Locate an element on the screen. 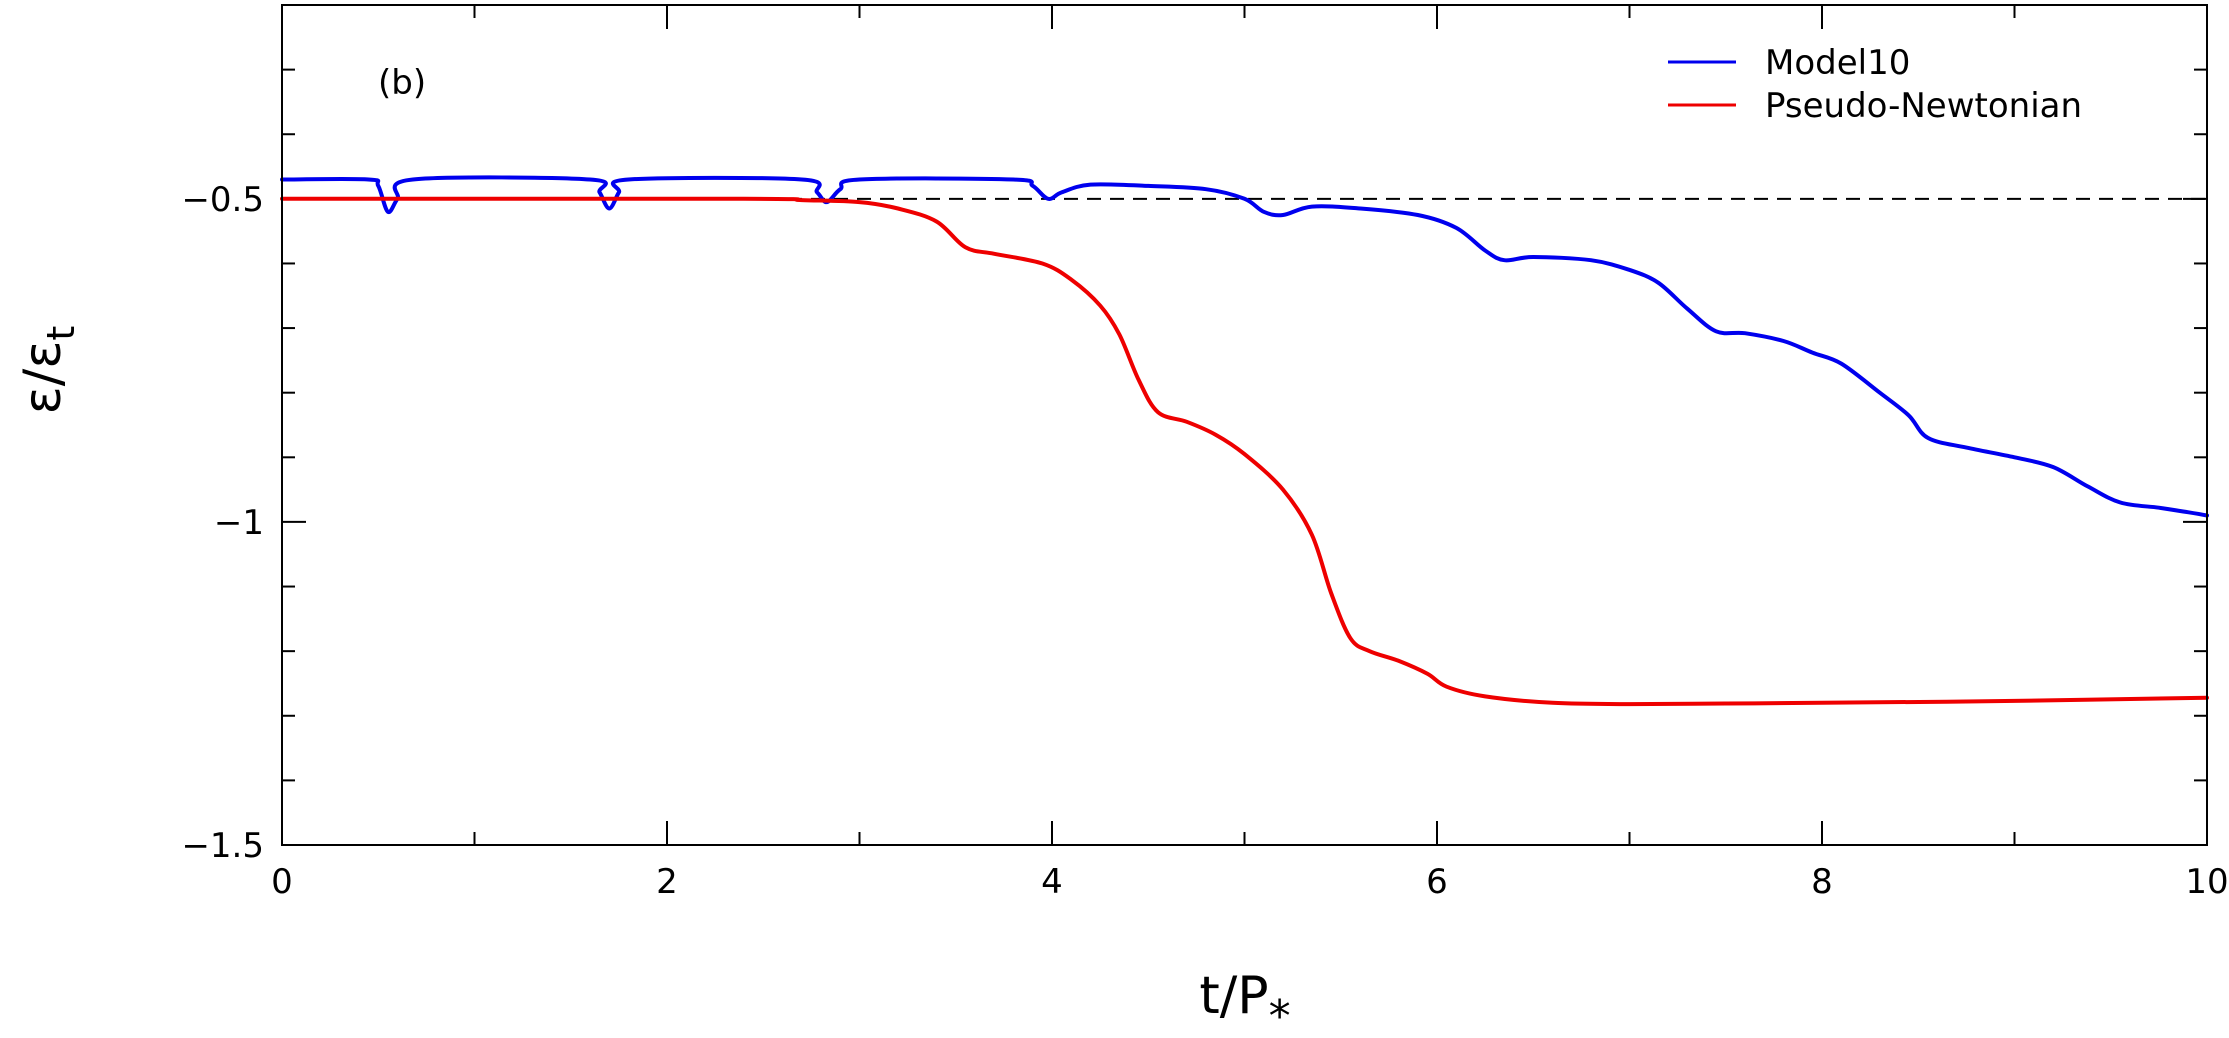 Image resolution: width=2229 pixels, height=1038 pixels. legend-label: Pseudo-Newtonian is located at coordinates (1923, 106).